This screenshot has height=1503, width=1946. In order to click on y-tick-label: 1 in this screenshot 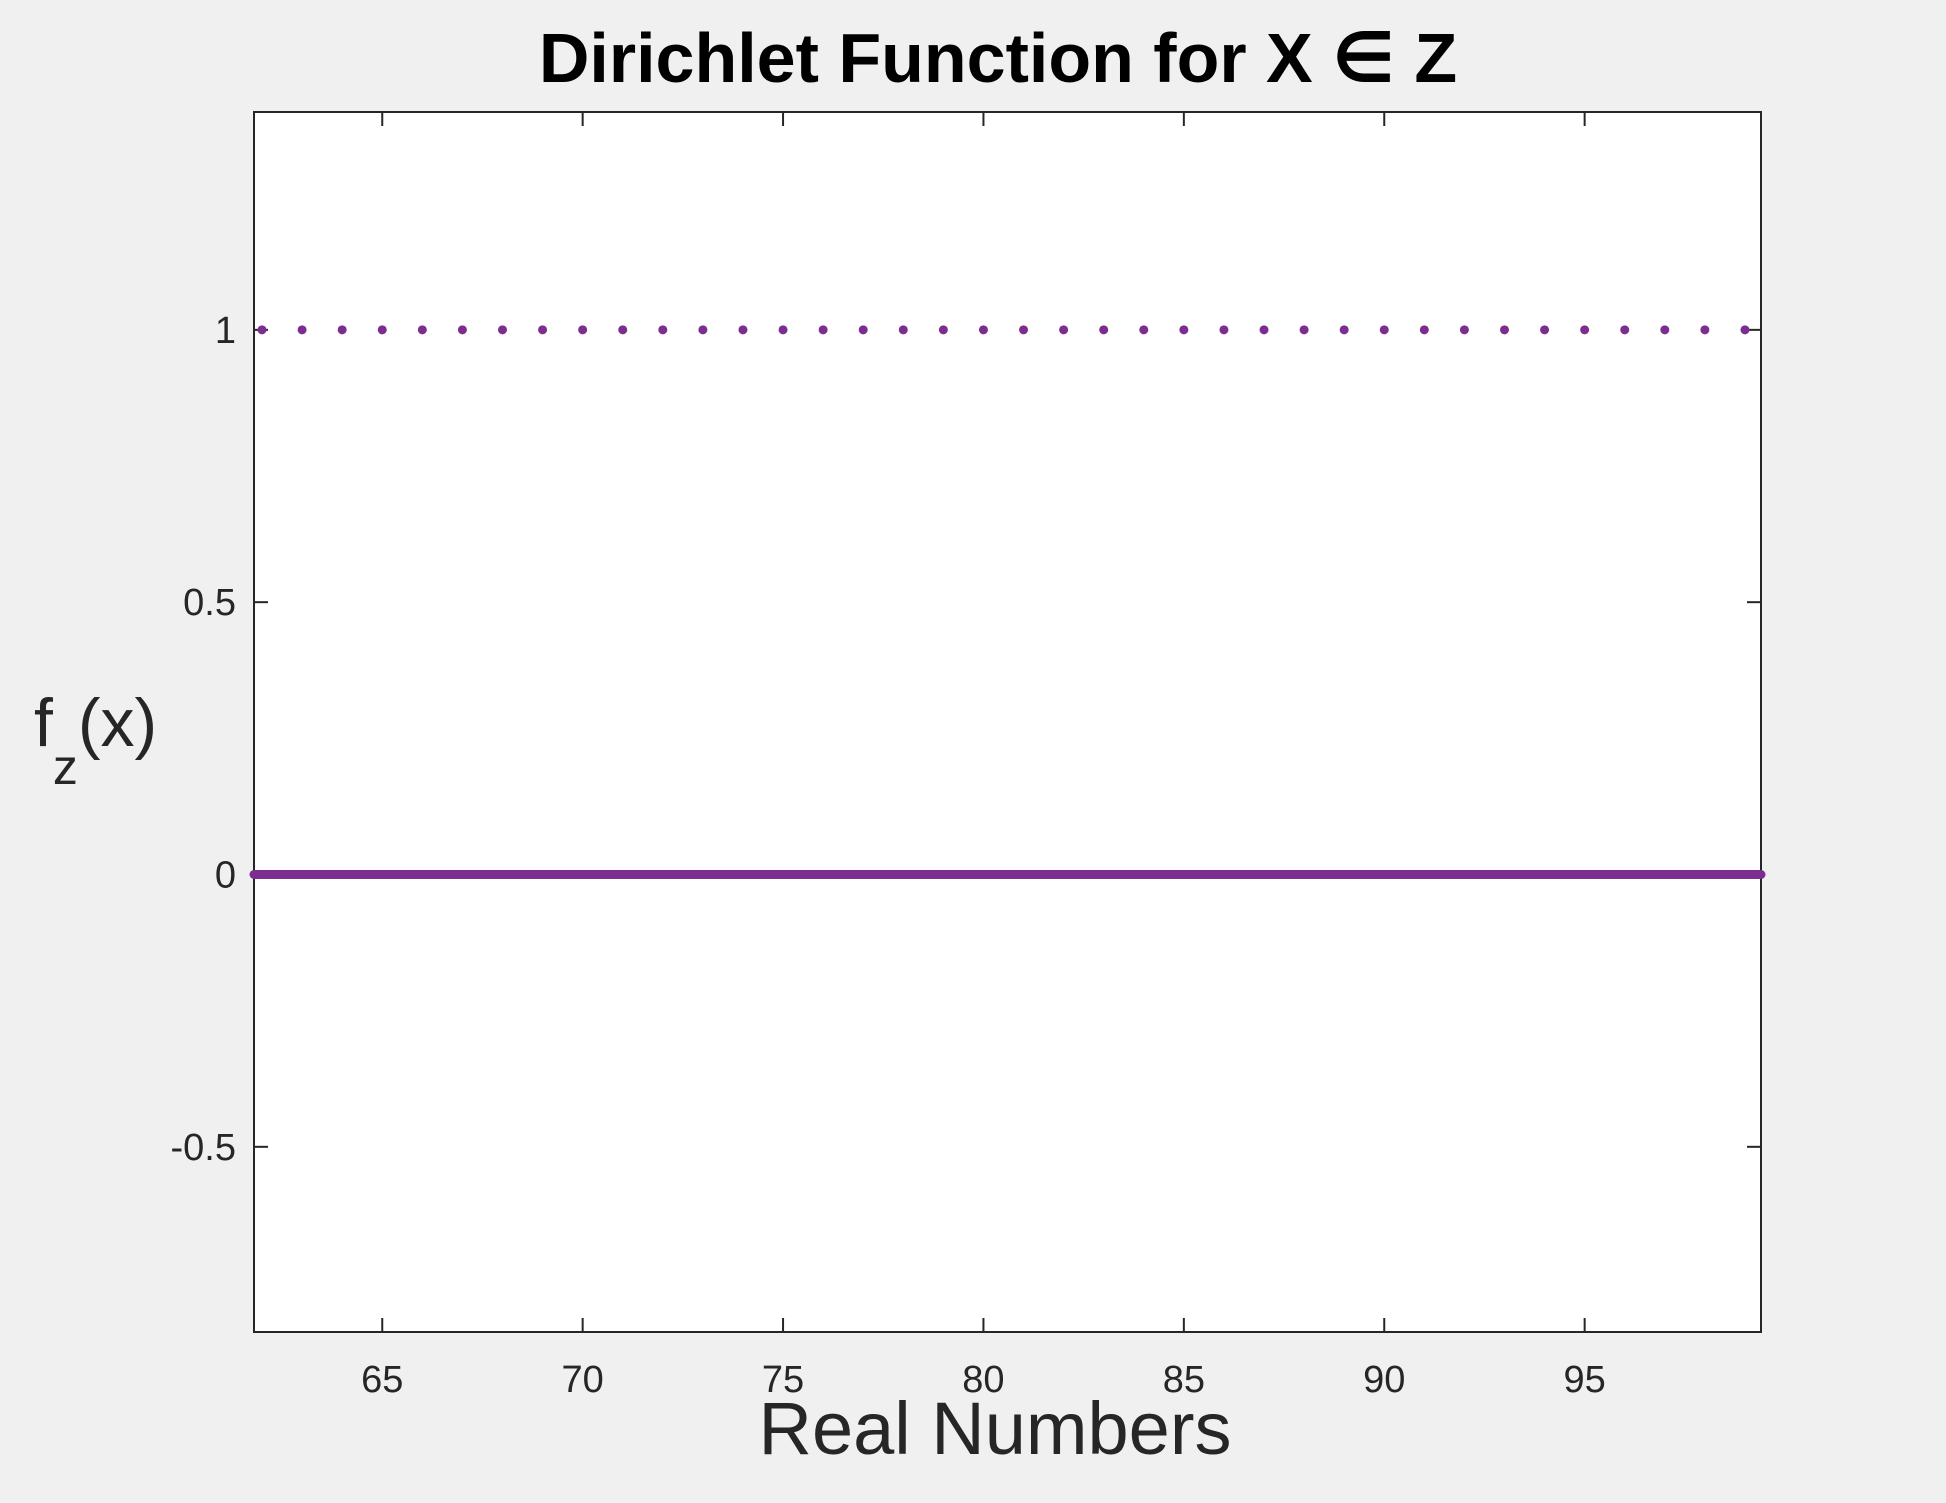, I will do `click(225, 331)`.